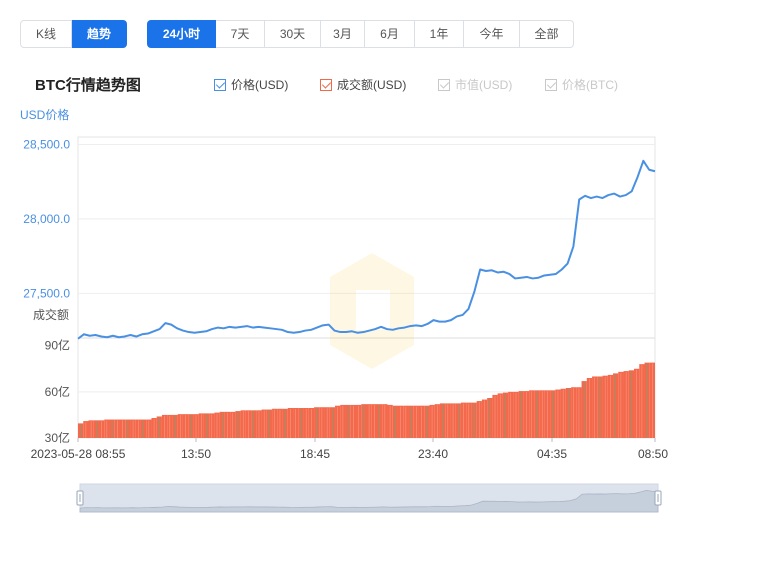  I want to click on tab-range_tabs_right-2: 30天, so click(293, 34).